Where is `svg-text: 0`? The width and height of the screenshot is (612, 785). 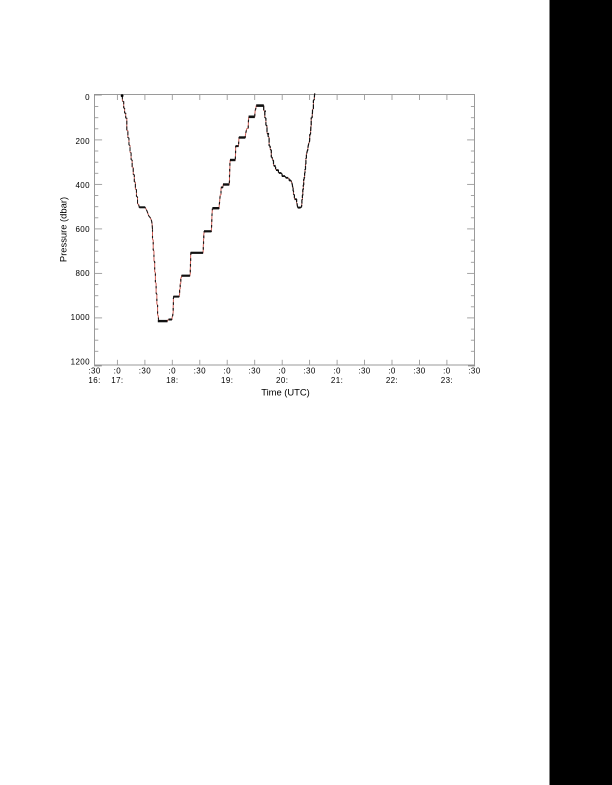 svg-text: 0 is located at coordinates (87, 97).